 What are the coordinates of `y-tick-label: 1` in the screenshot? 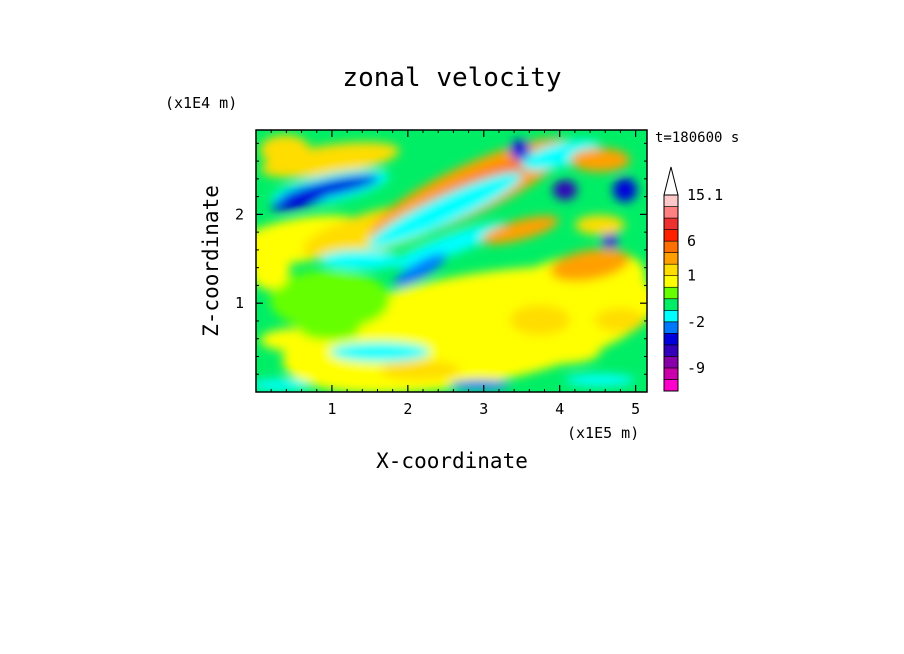 It's located at (239, 303).